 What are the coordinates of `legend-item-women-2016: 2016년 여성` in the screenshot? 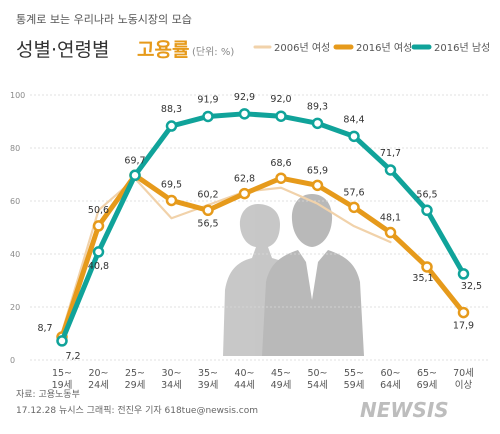 It's located at (372, 48).